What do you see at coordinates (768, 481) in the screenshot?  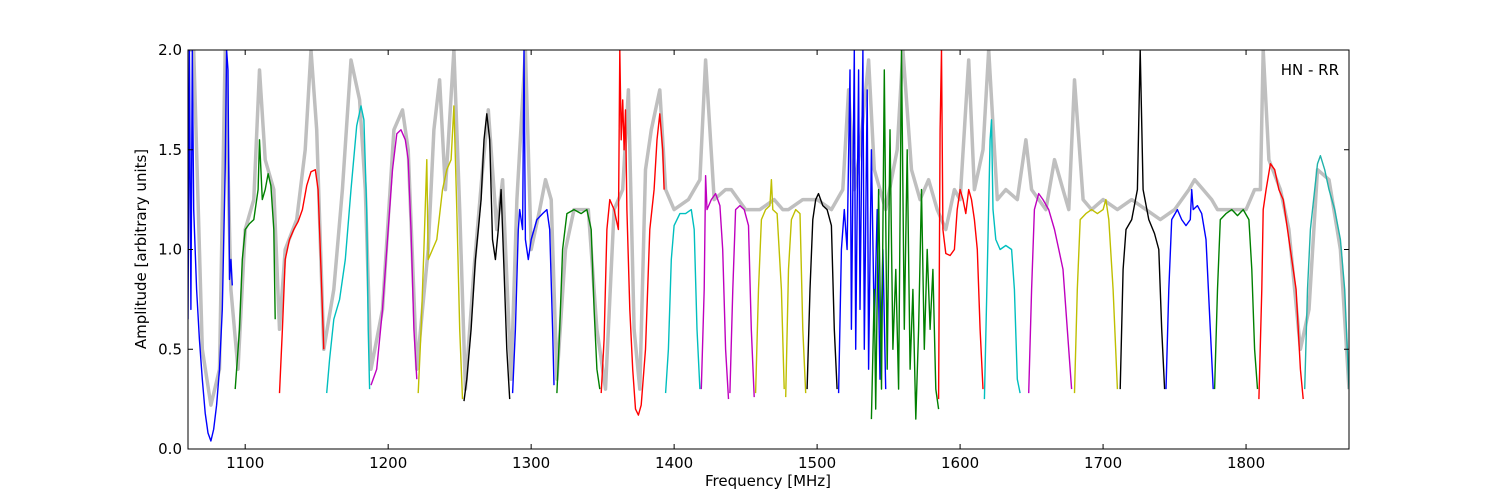 I see `x-axis-label: Frequency [MHz]` at bounding box center [768, 481].